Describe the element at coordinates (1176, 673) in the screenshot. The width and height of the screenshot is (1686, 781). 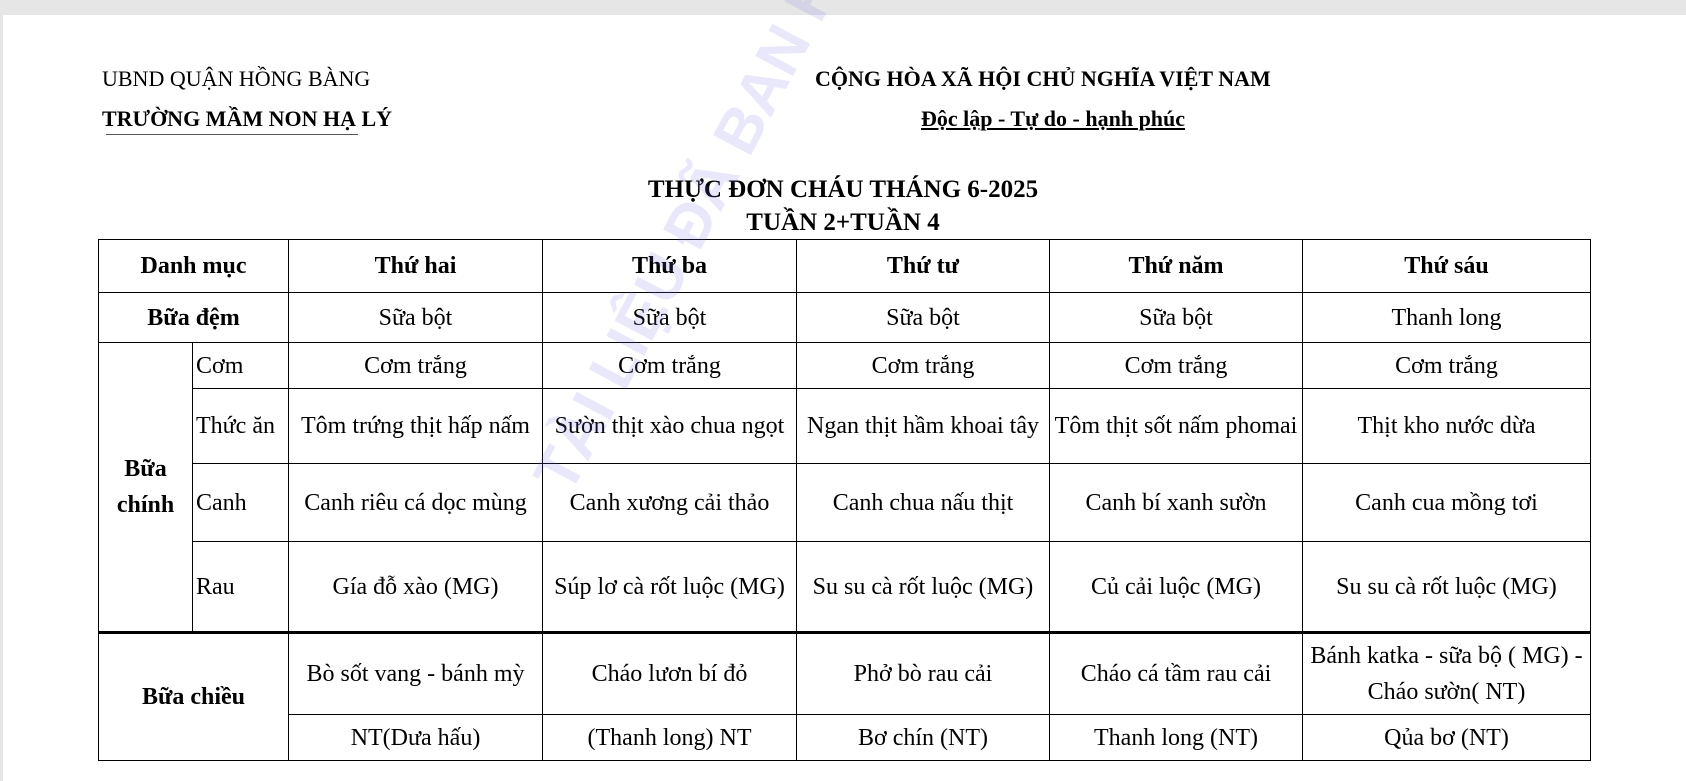
I see `table-cell: Cháo cá tầm rau cải` at that location.